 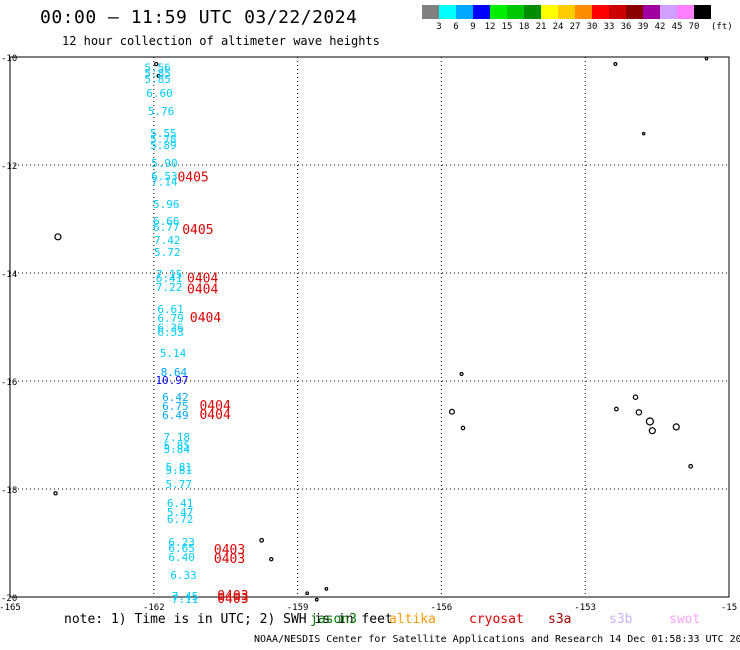 I want to click on wave-height-label: 7.45, so click(x=185, y=596).